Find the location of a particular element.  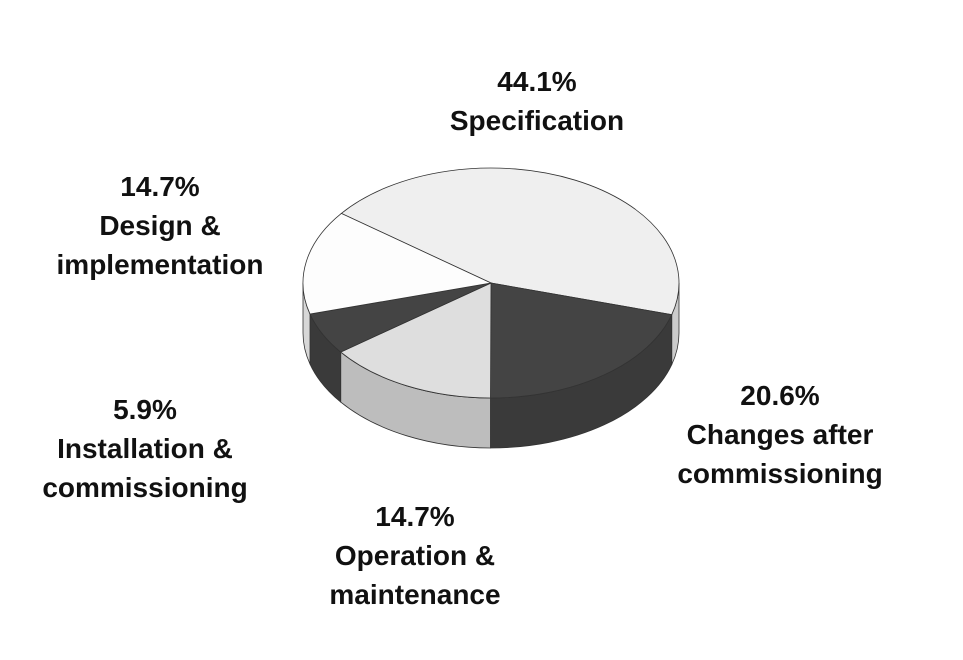

value-label: 44.1% is located at coordinates (537, 81).